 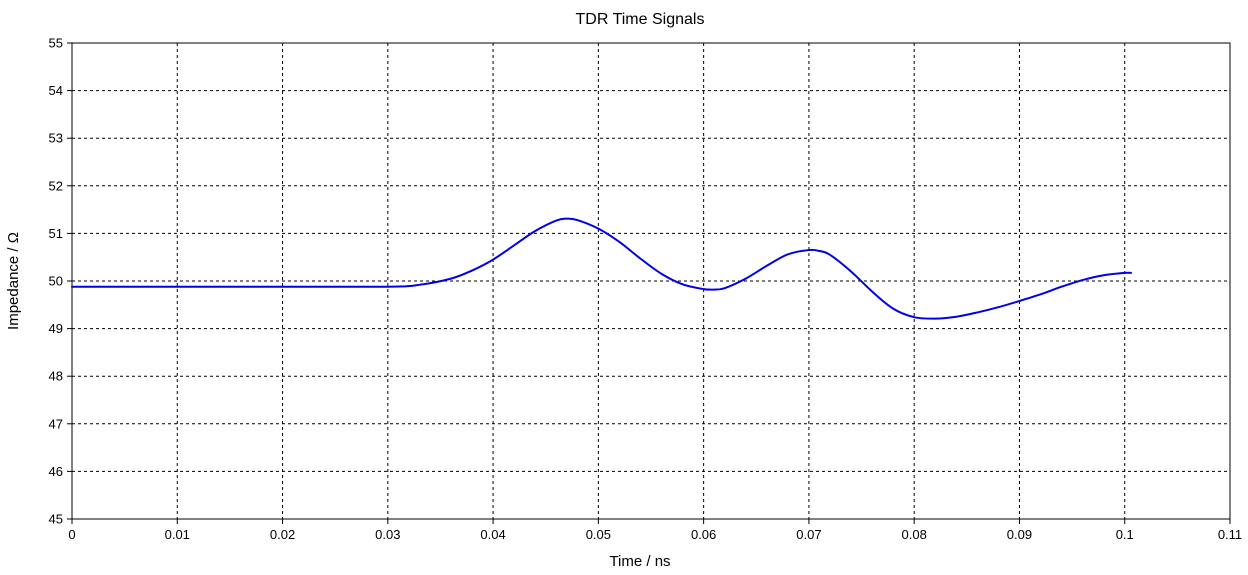 What do you see at coordinates (56, 328) in the screenshot?
I see `y-tick-label: 49` at bounding box center [56, 328].